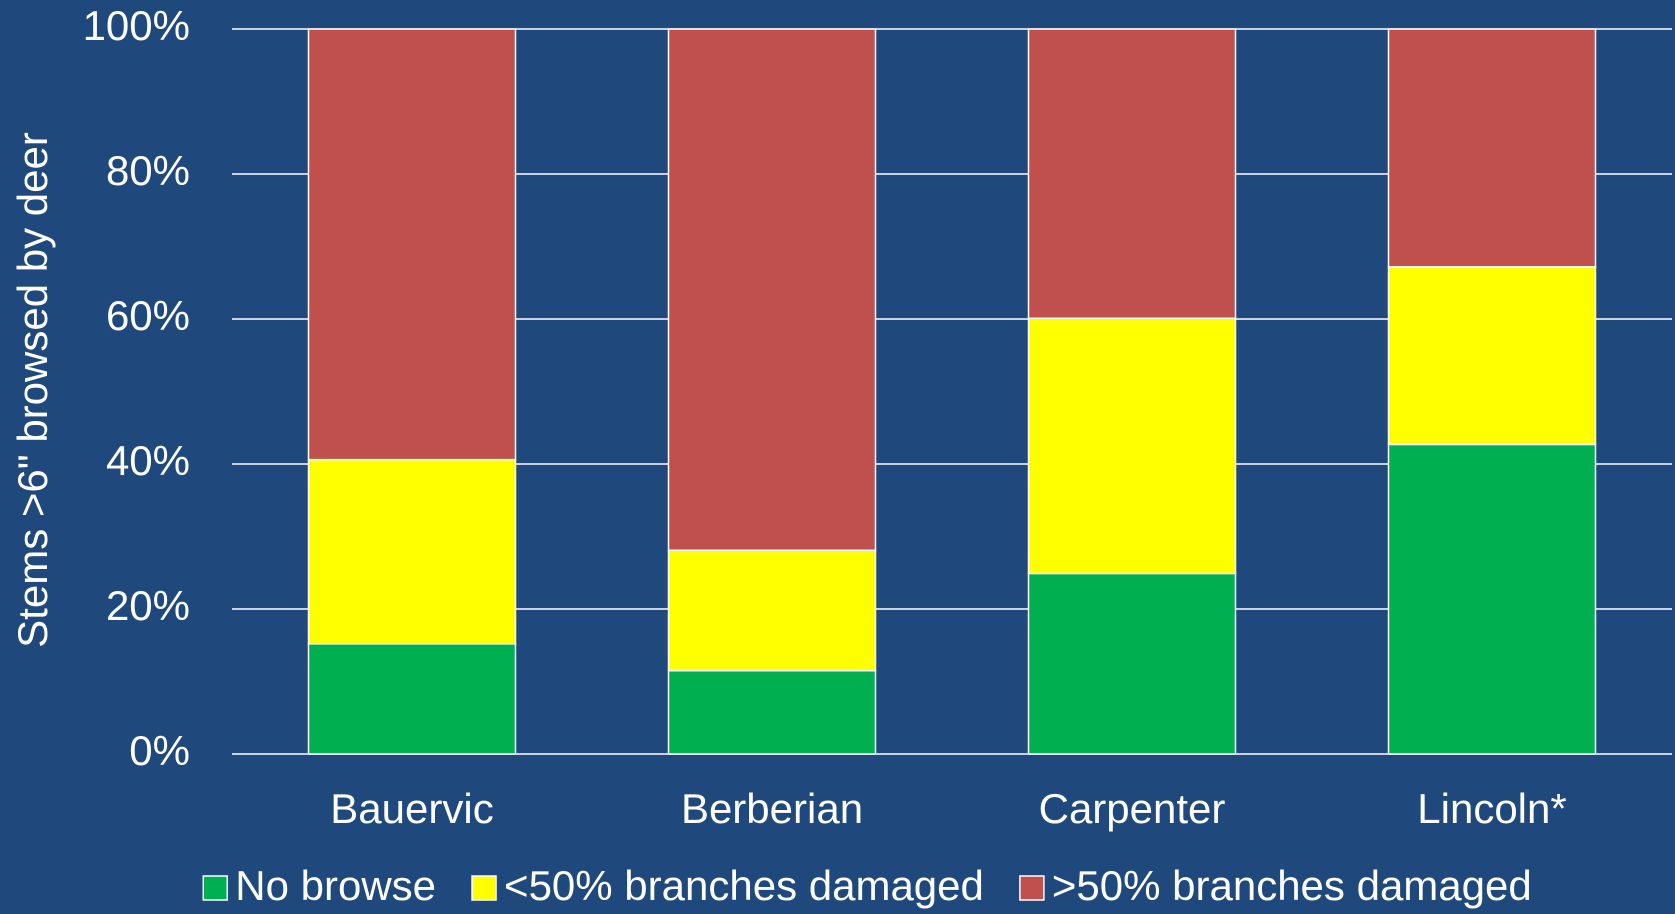 Image resolution: width=1675 pixels, height=914 pixels. What do you see at coordinates (1491, 808) in the screenshot?
I see `x-tick-label: Lincoln*` at bounding box center [1491, 808].